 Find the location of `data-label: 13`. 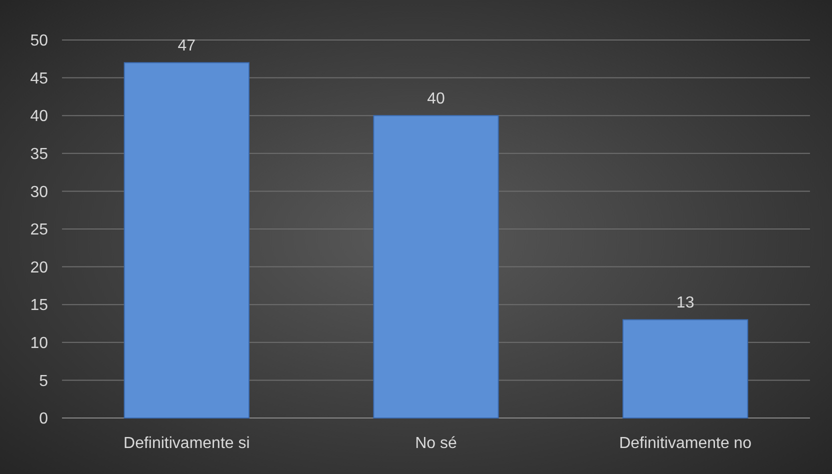

data-label: 13 is located at coordinates (685, 303).